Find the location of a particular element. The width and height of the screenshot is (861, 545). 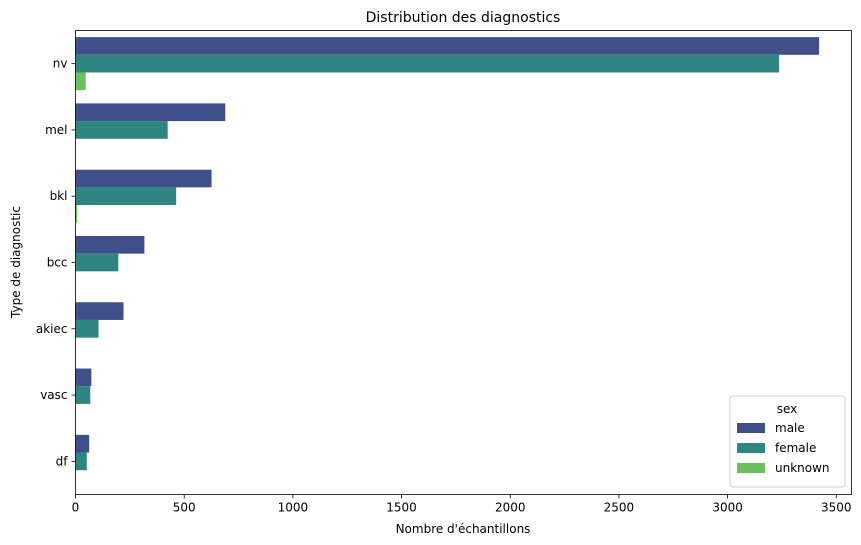

legend-label-unknown: unknown is located at coordinates (802, 468).